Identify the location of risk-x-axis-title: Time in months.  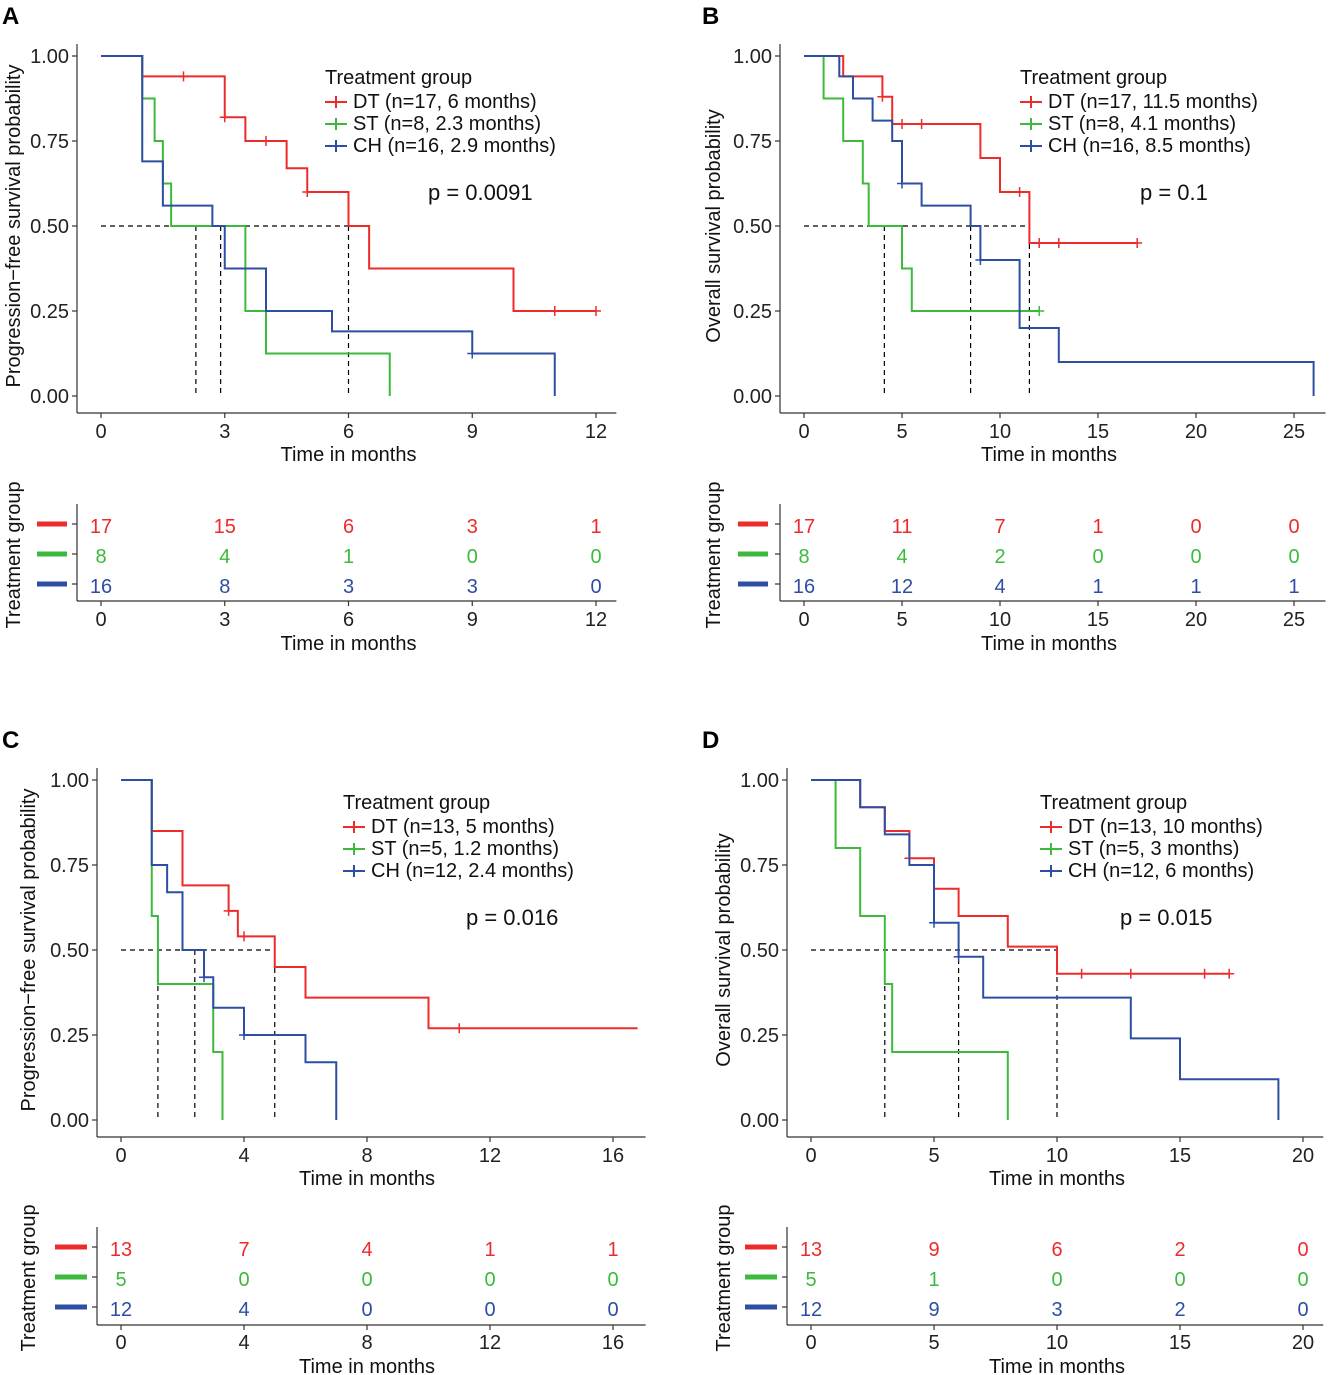
(367, 1365).